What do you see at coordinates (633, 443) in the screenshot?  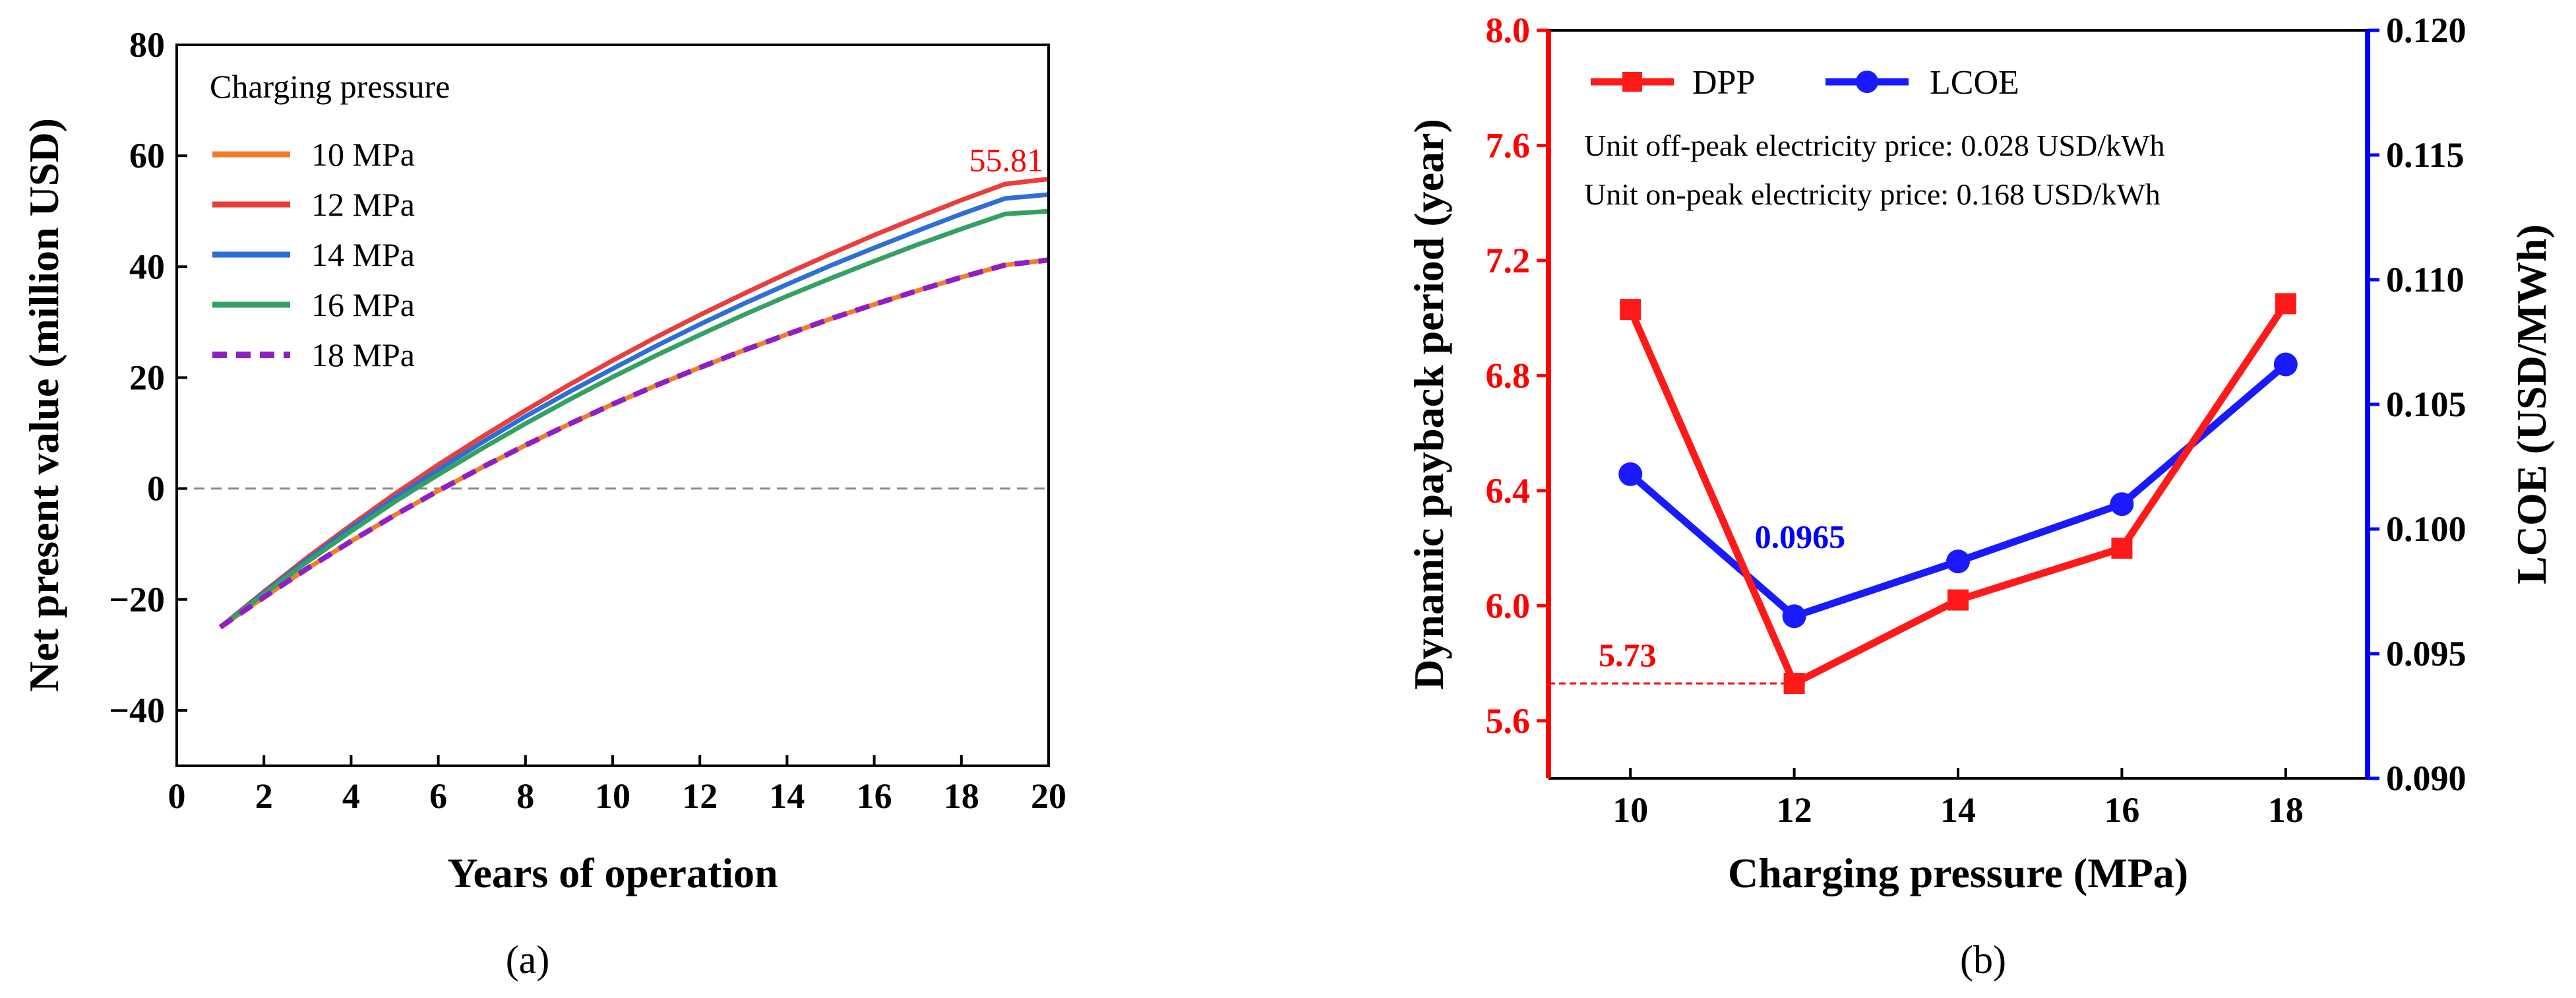 I see `series-line-18-mpa` at bounding box center [633, 443].